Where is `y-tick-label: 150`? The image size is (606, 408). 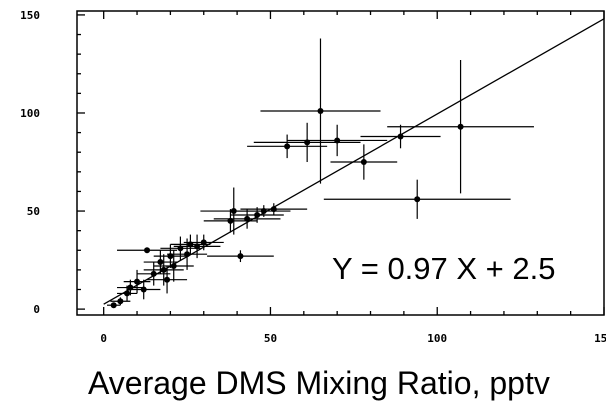
y-tick-label: 150 is located at coordinates (30, 15).